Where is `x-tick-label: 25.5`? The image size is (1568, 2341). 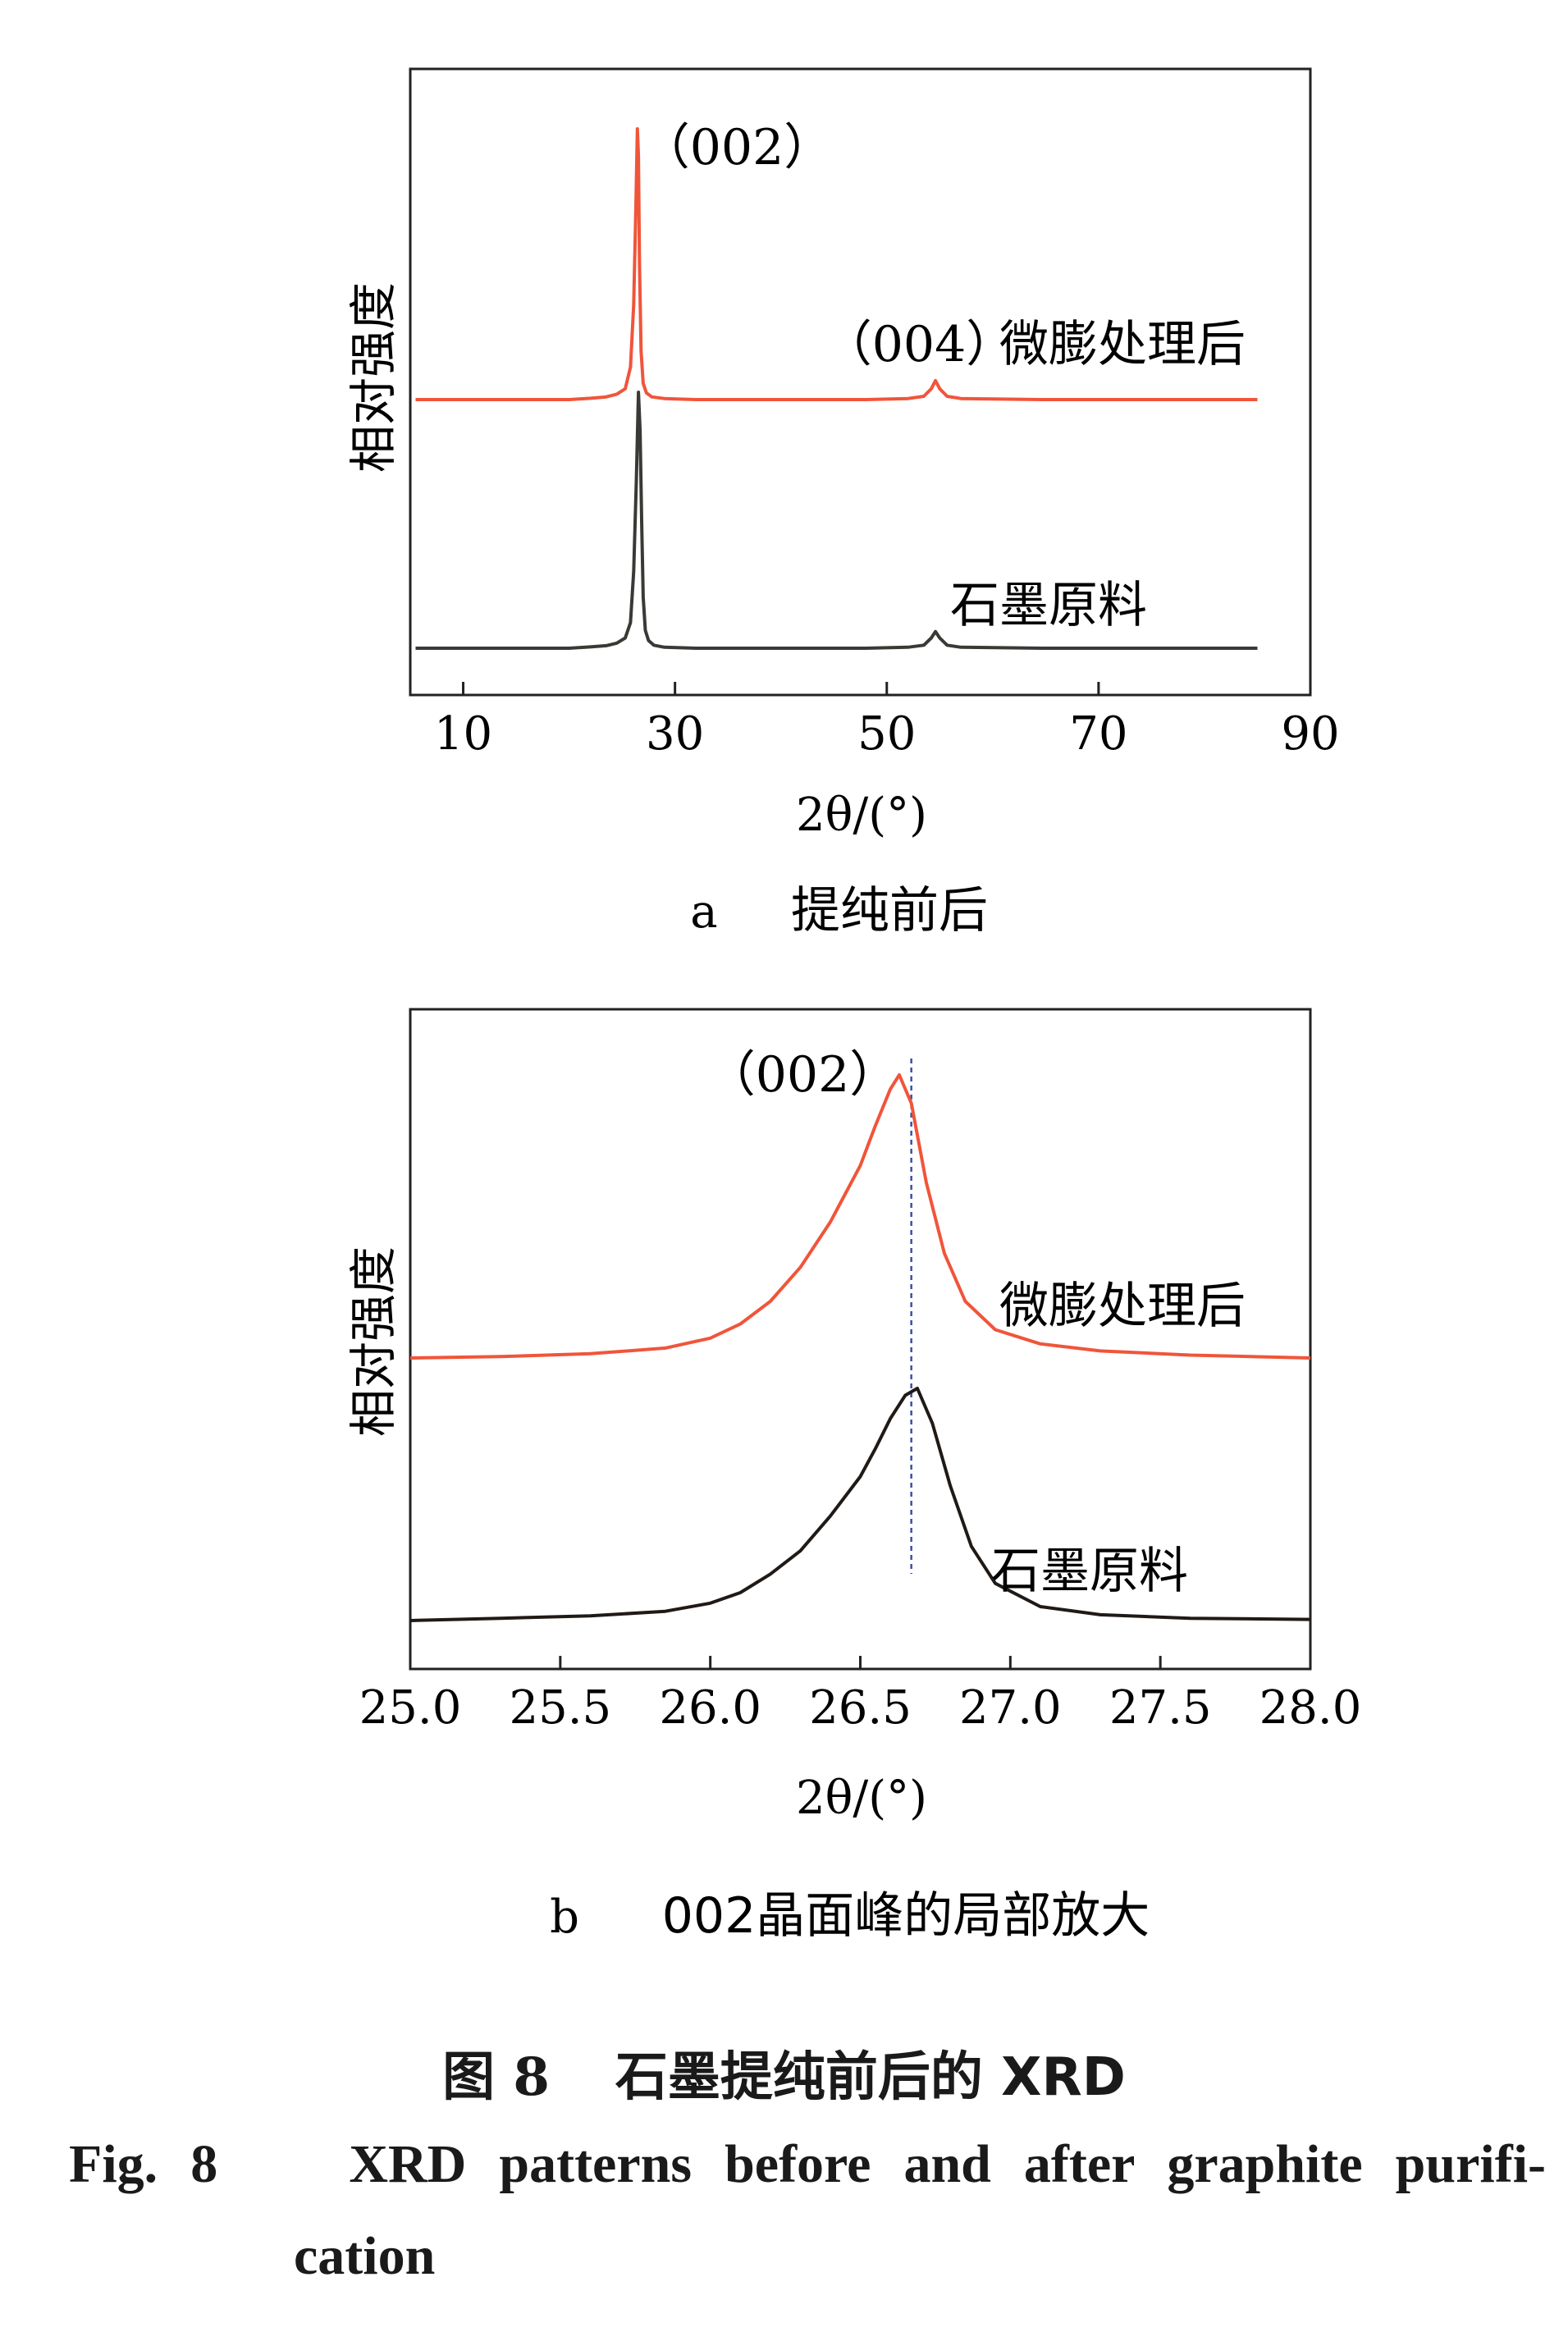 x-tick-label: 25.5 is located at coordinates (560, 1708).